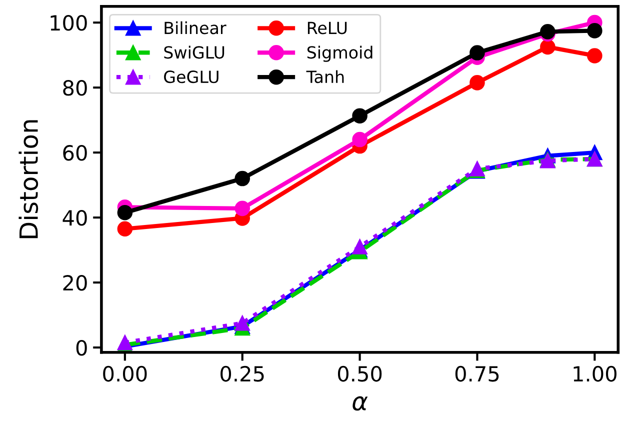 Image resolution: width=634 pixels, height=422 pixels. What do you see at coordinates (191, 77) in the screenshot?
I see `legend-label: GeGLU` at bounding box center [191, 77].